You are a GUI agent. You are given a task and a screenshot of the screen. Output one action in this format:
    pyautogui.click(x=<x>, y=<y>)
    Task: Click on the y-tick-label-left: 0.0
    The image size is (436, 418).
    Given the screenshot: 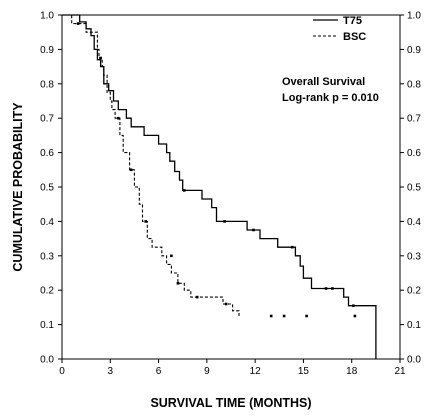 What is the action you would take?
    pyautogui.click(x=47, y=360)
    